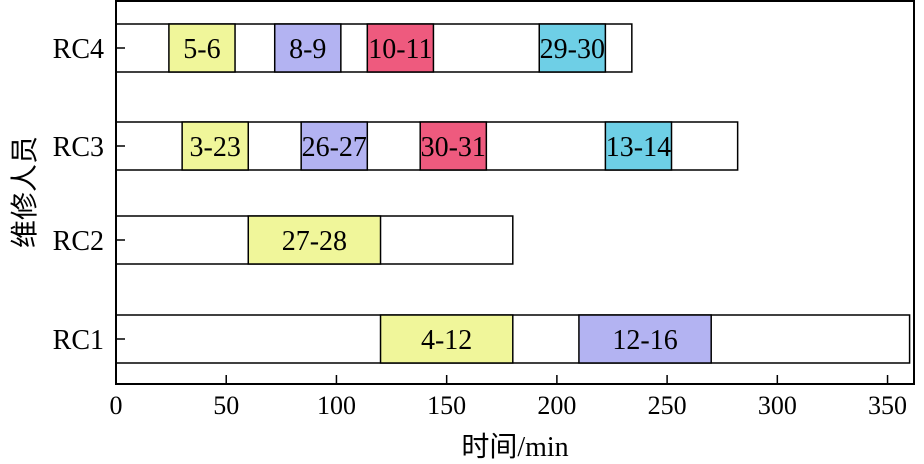  I want to click on x-tick-label: 100, so click(336, 405).